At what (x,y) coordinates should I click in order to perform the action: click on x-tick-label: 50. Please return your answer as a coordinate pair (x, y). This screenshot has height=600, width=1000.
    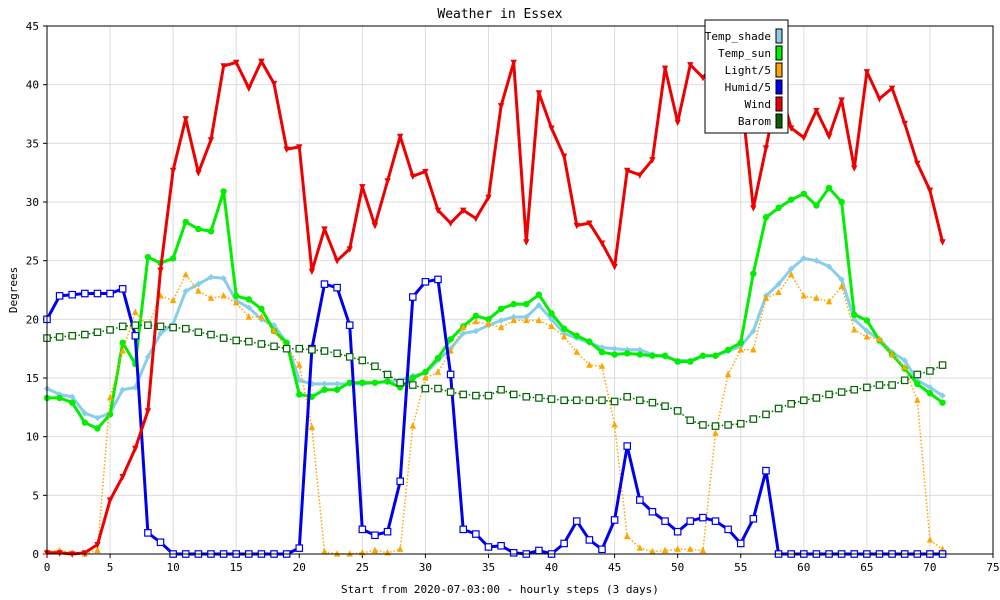
    Looking at the image, I should click on (677, 567).